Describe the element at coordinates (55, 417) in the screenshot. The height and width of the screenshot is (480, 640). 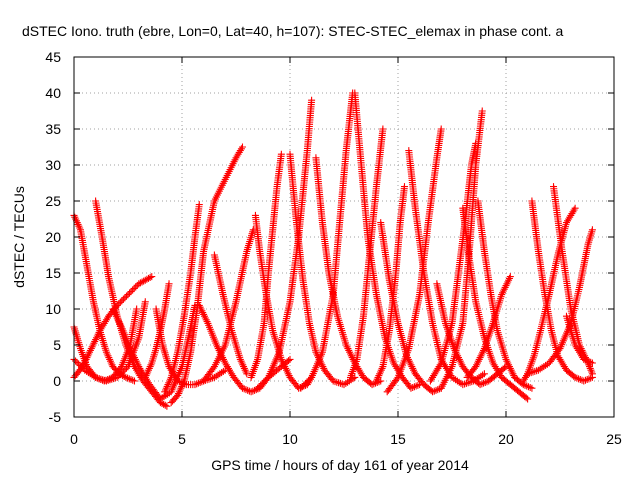
I see `y-tick-label: -5` at that location.